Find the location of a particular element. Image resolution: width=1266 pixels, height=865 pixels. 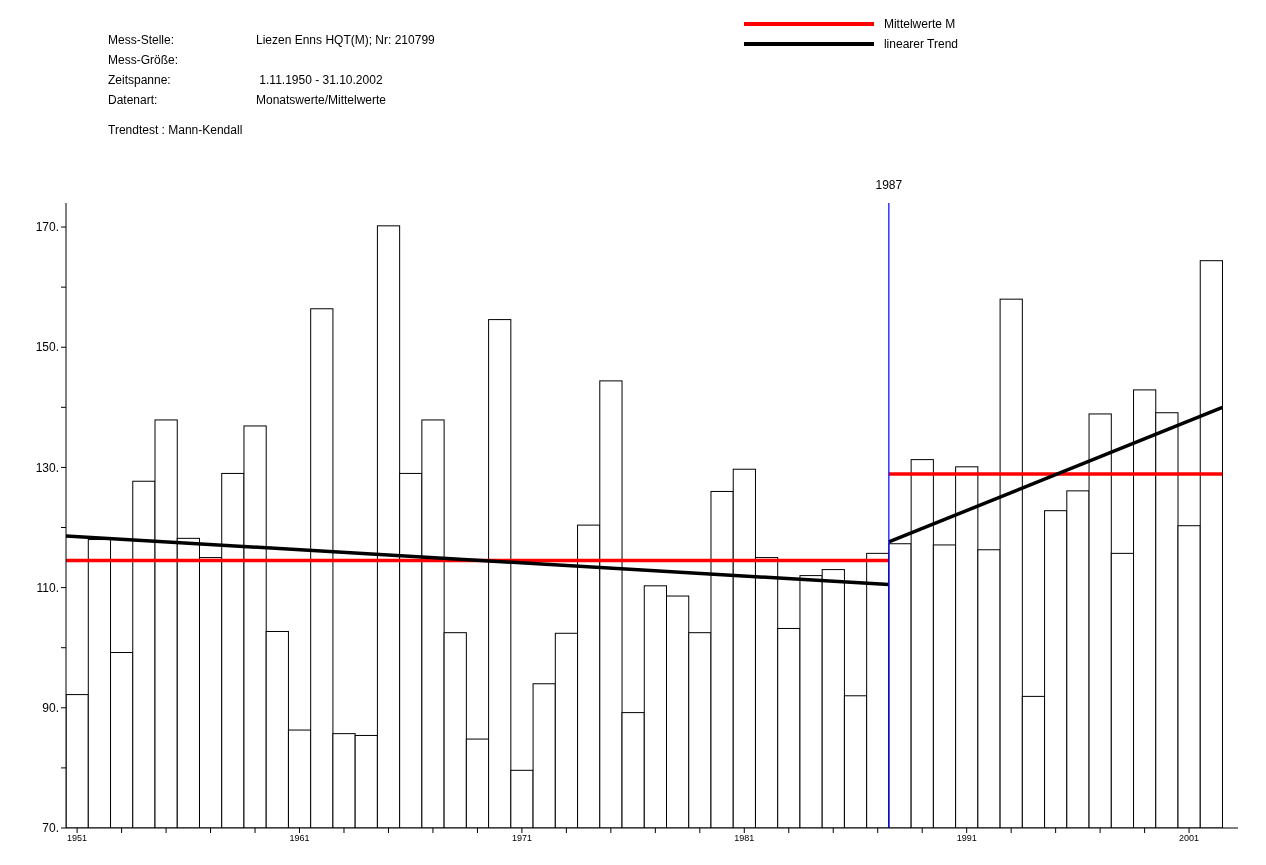

text: Mess-Stelle: Liezen Enns HQT(M); Nr: 210799 is located at coordinates (271, 40).